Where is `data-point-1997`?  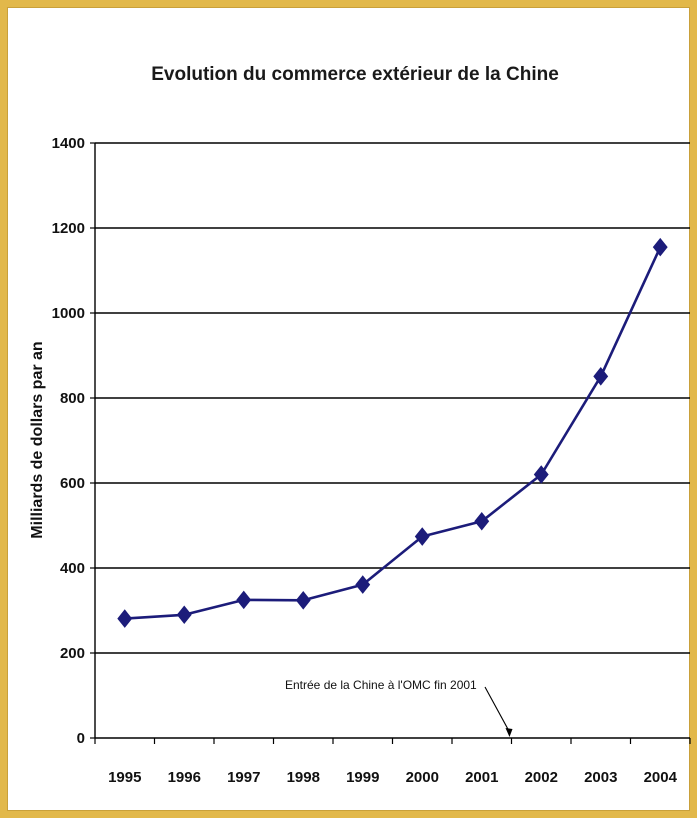 data-point-1997 is located at coordinates (244, 600).